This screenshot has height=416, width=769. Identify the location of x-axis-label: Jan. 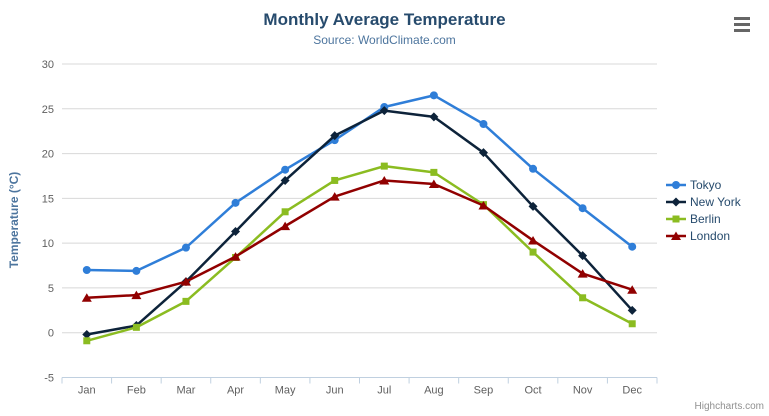
(87, 391).